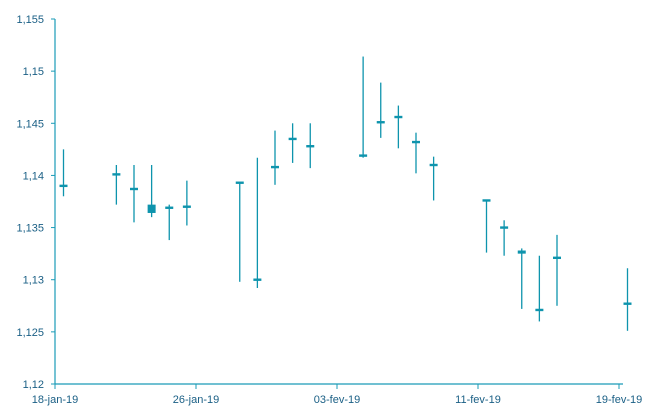 This screenshot has width=658, height=411. What do you see at coordinates (30, 229) in the screenshot?
I see `y-tick-label: 1,135` at bounding box center [30, 229].